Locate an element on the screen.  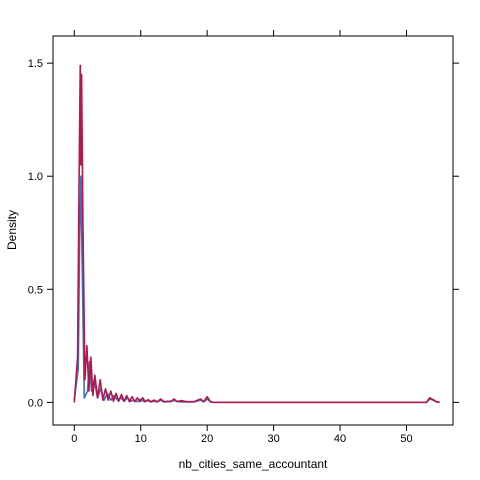
x-tick-label: 10 is located at coordinates (141, 439).